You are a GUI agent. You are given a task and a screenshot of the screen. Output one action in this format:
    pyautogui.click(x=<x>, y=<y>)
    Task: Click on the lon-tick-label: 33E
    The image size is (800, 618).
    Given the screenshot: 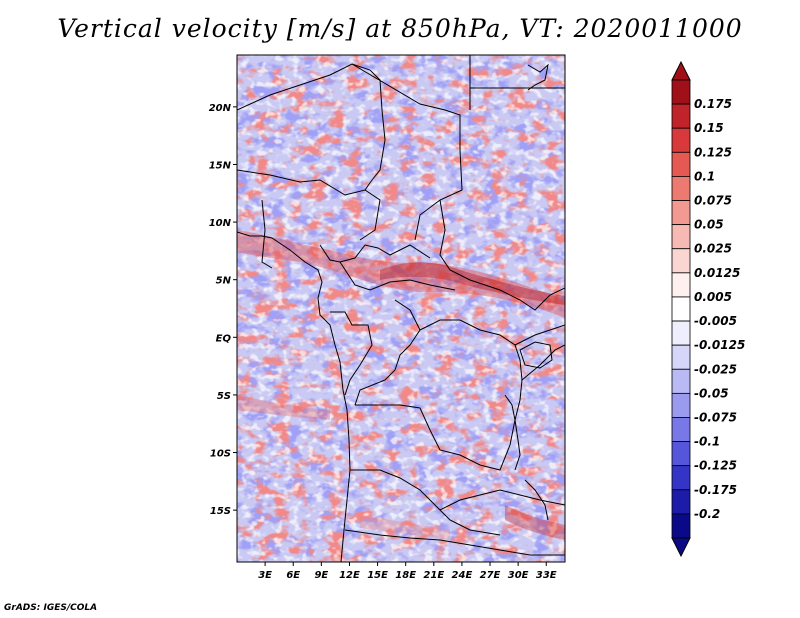 What is the action you would take?
    pyautogui.click(x=546, y=575)
    